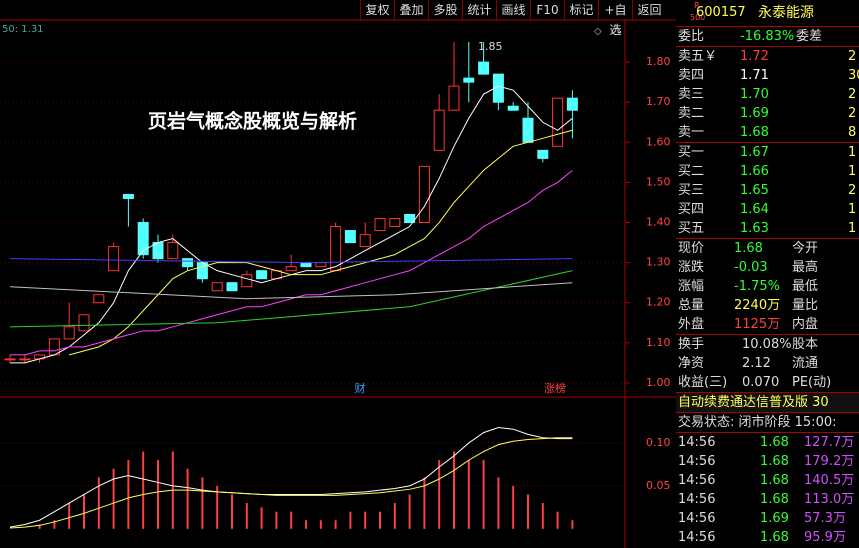  What do you see at coordinates (754, 56) in the screenshot?
I see `price: 1.72` at bounding box center [754, 56].